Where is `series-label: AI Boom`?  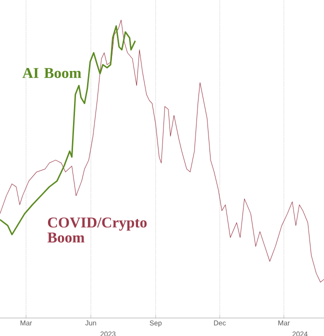 series-label: AI Boom is located at coordinates (52, 73).